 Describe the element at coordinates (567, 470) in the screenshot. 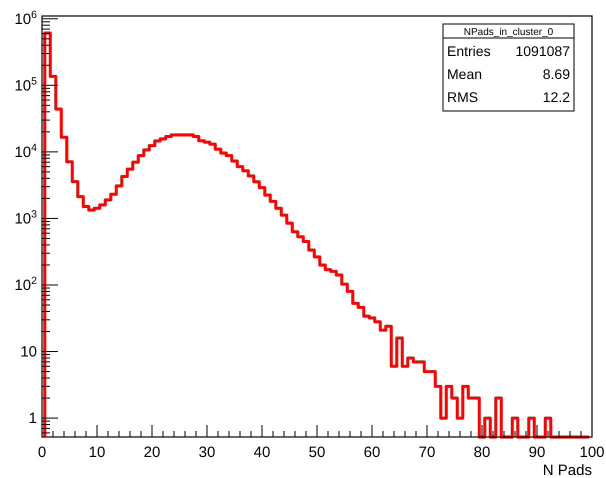

I see `x-axis-title: N Pads` at that location.